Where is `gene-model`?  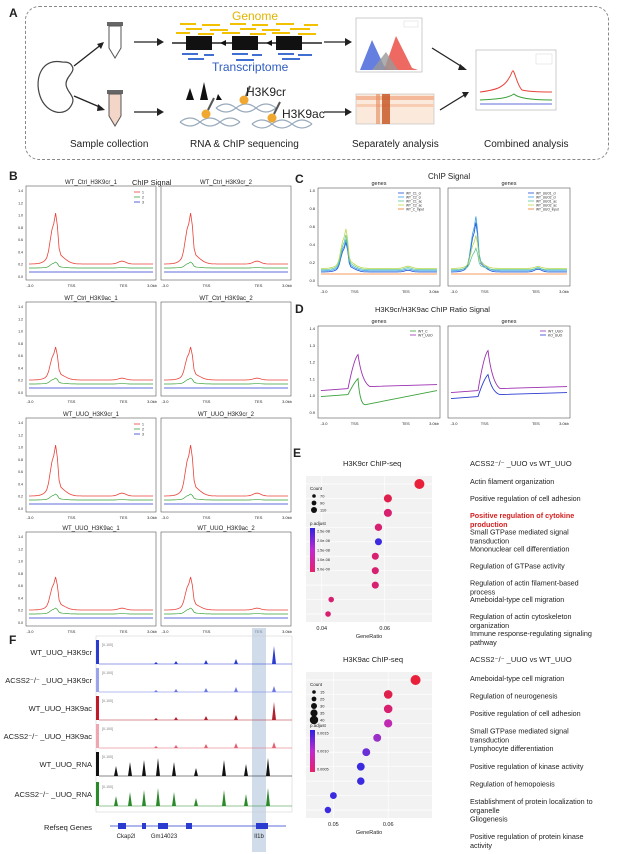
gene-model is located at coordinates (247, 43).